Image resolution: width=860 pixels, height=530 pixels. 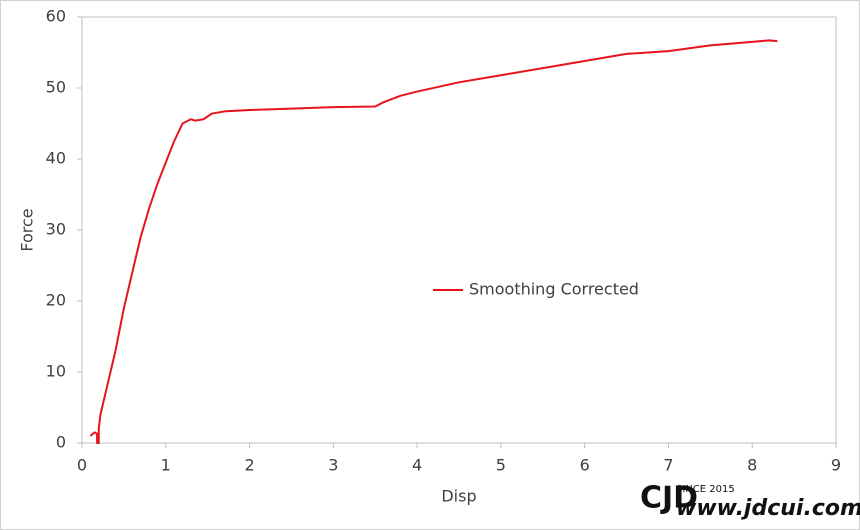 What do you see at coordinates (56, 371) in the screenshot?
I see `y-tick-label: 10` at bounding box center [56, 371].